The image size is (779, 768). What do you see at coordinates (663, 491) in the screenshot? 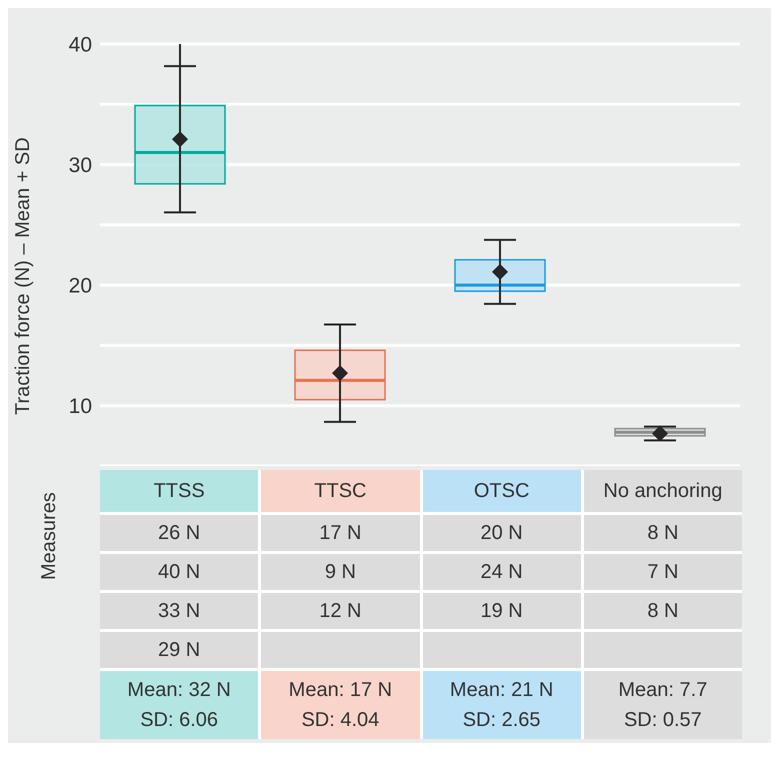
I see `x-tick-label: No anchoring` at bounding box center [663, 491].